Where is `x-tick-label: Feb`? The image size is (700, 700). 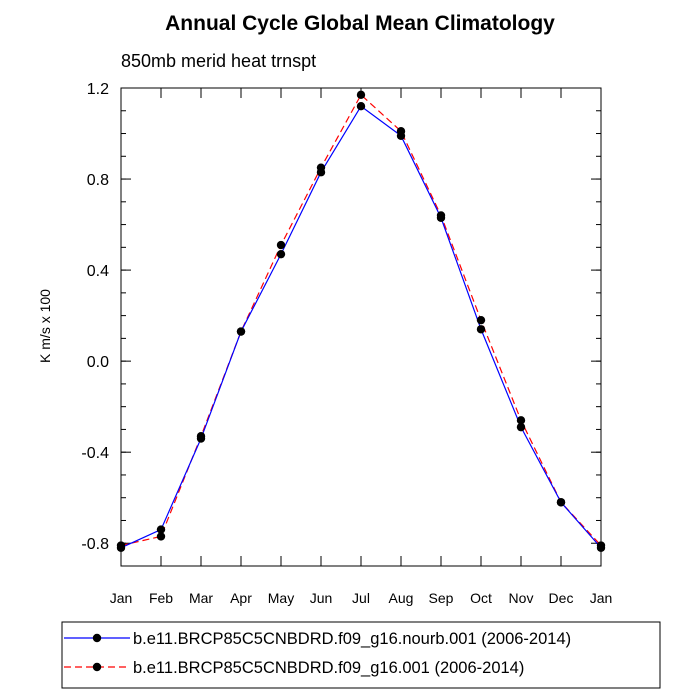
x-tick-label: Feb is located at coordinates (161, 598).